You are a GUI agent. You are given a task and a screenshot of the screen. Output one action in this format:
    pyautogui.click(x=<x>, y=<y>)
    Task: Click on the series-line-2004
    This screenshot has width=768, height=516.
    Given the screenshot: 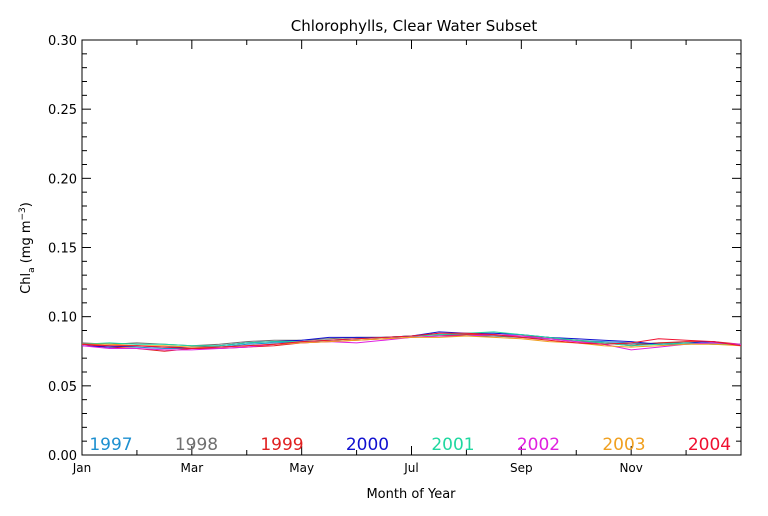 What is the action you would take?
    pyautogui.click(x=411, y=341)
    